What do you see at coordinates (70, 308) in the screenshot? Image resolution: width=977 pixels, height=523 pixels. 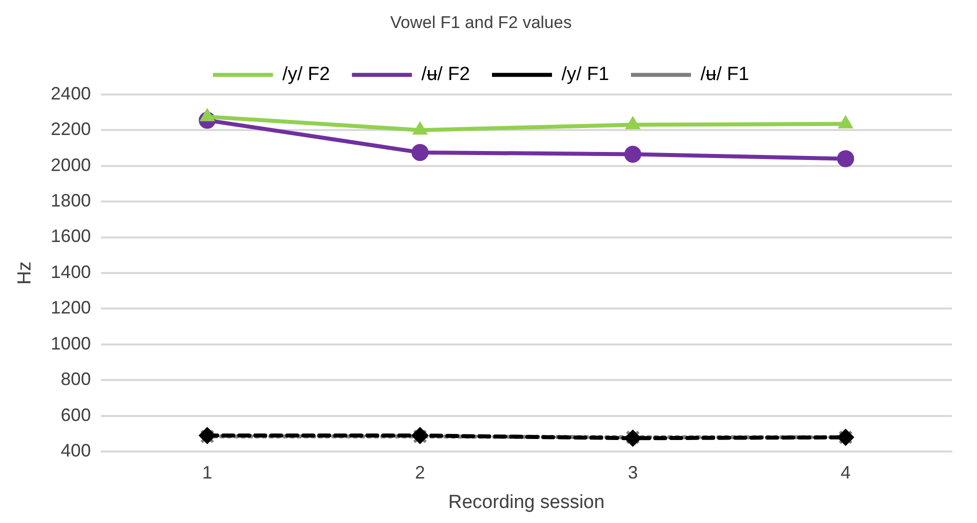 I see `y-tick-label: 1200` at bounding box center [70, 308].